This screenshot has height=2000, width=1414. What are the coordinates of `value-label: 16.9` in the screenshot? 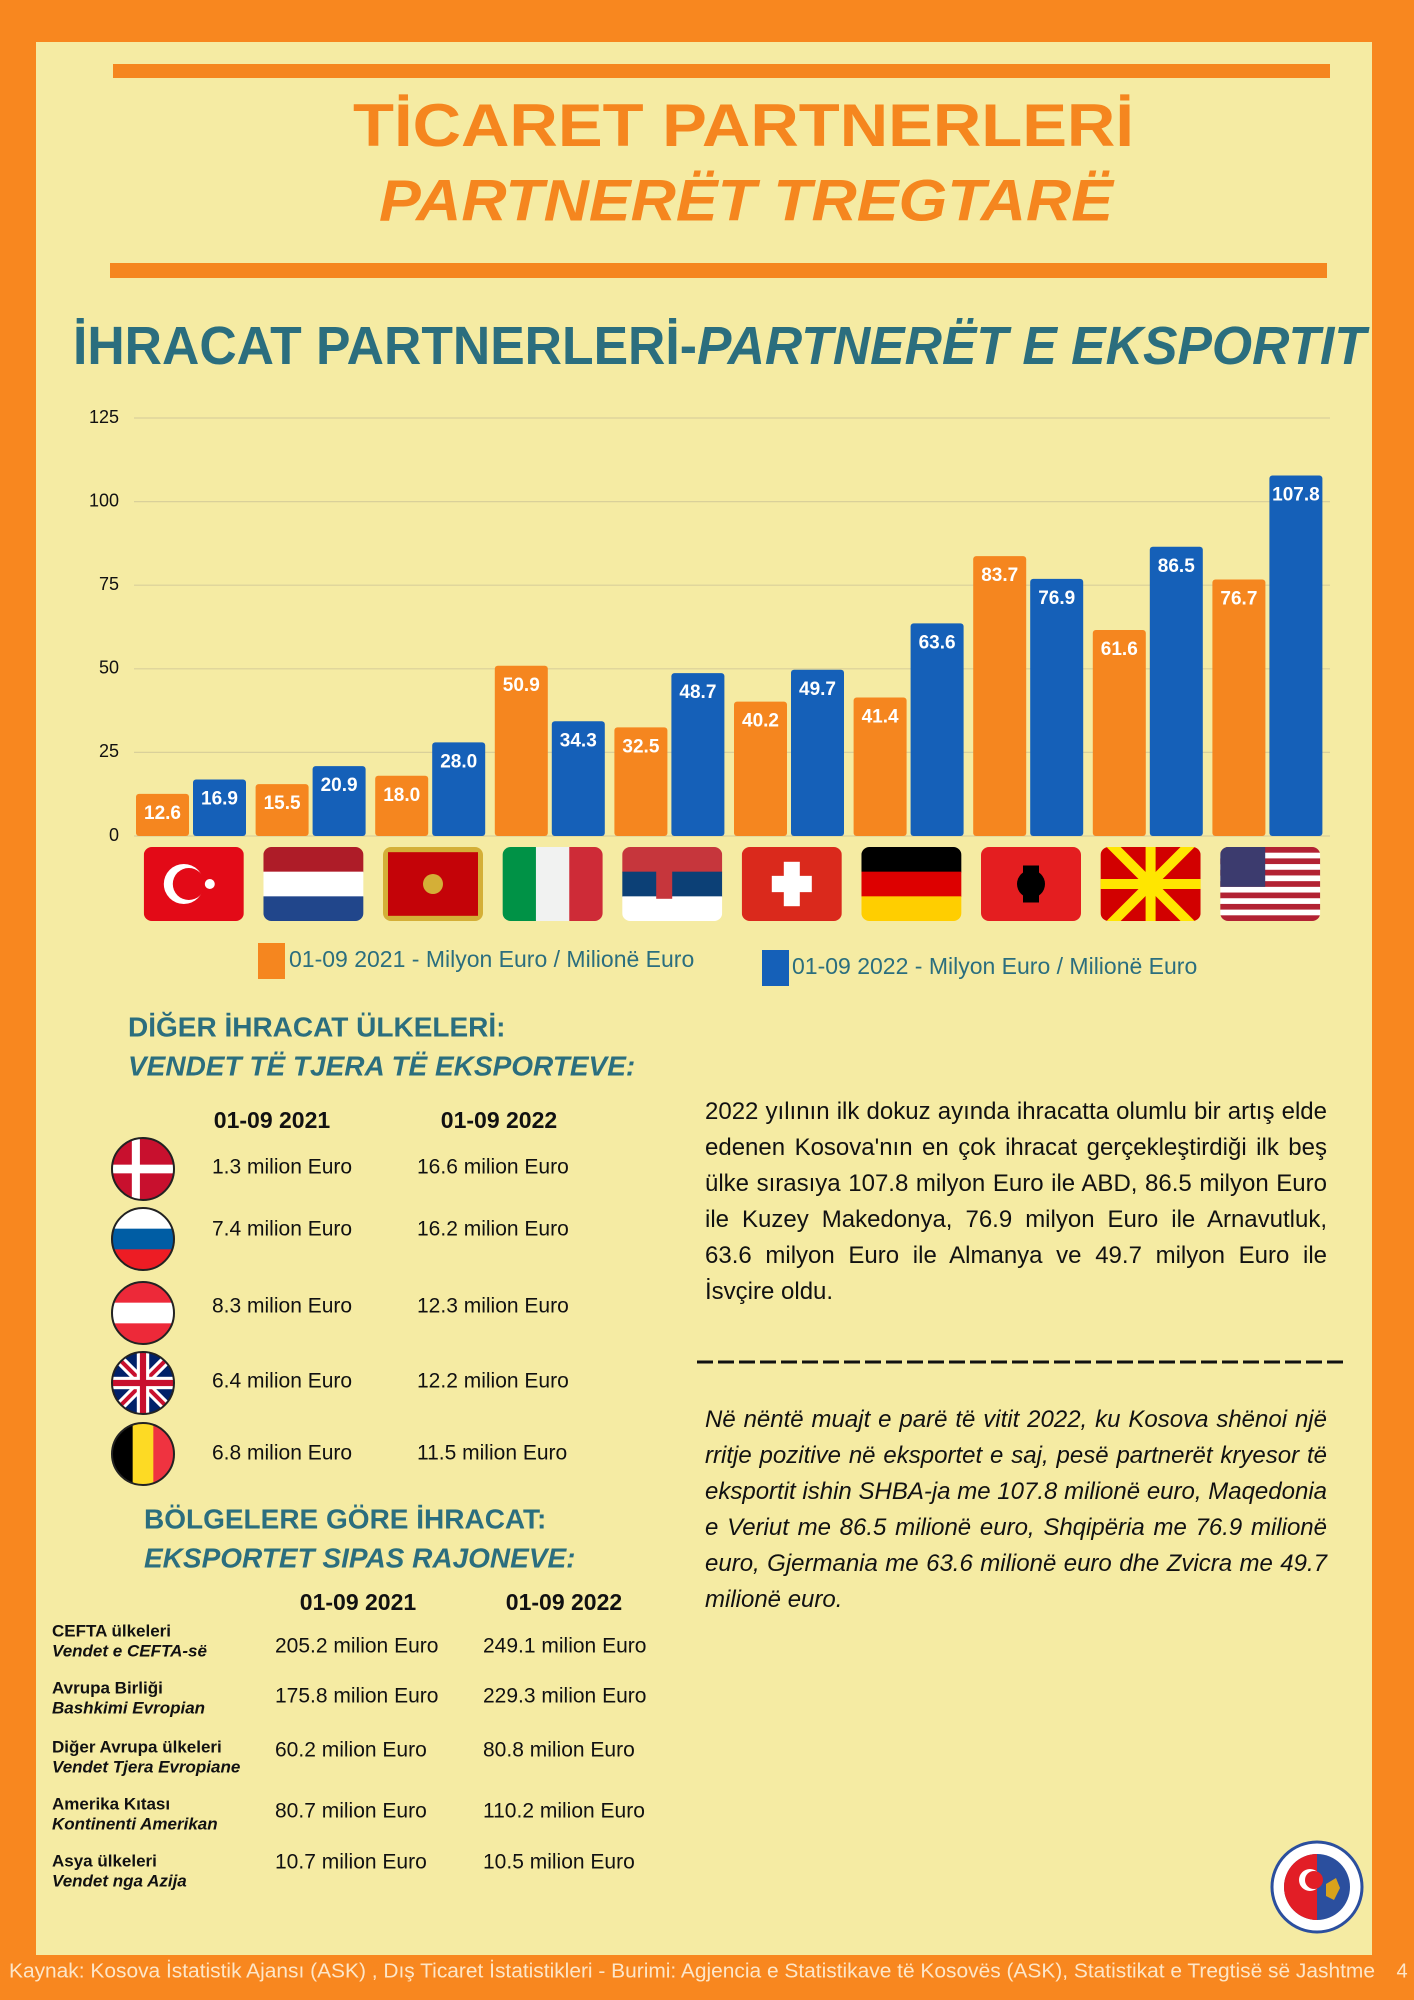 It's located at (219, 799).